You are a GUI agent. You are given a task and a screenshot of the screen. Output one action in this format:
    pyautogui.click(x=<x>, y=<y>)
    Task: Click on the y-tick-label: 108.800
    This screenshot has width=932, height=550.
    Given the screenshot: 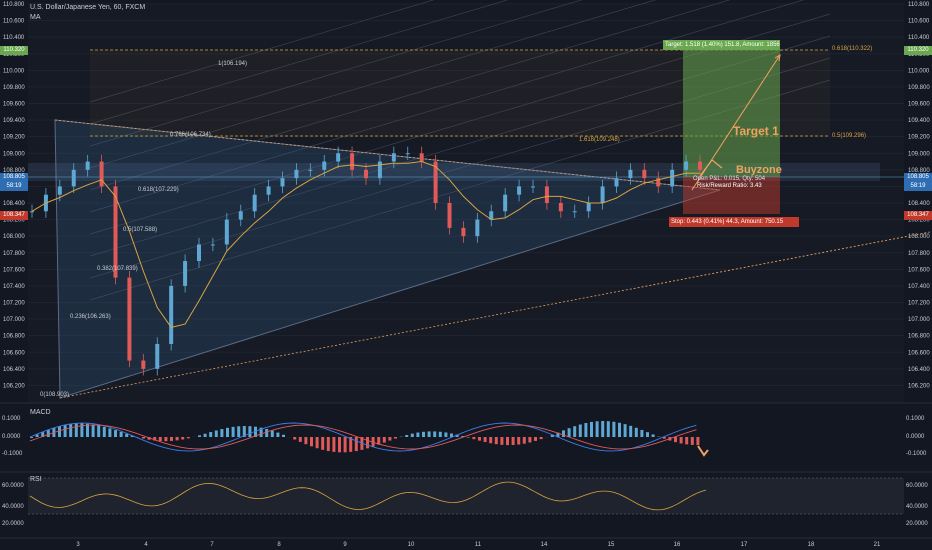 What is the action you would take?
    pyautogui.click(x=919, y=171)
    